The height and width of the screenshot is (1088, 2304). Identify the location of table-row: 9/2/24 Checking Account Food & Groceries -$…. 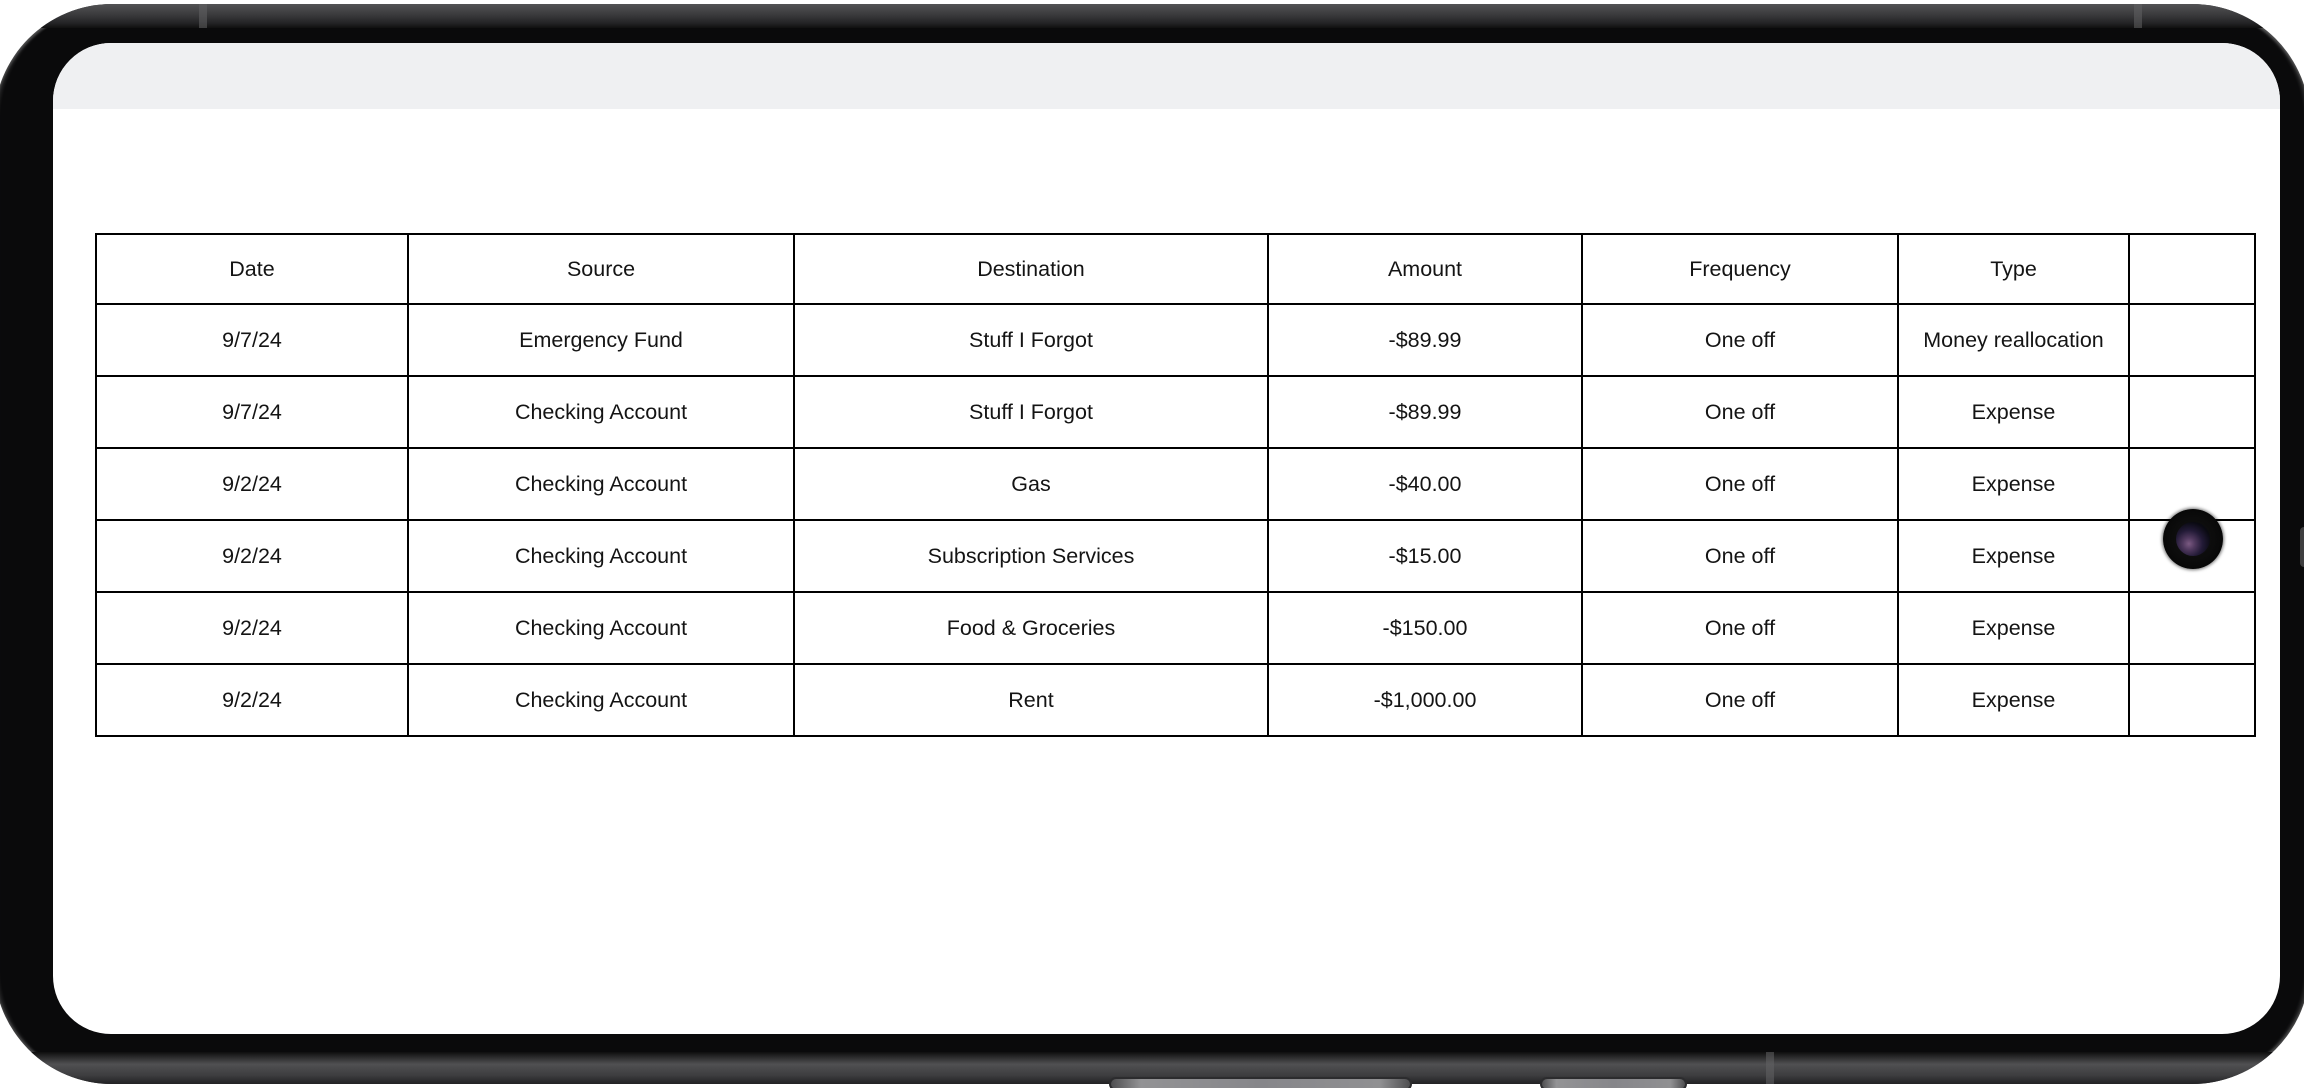
(1175, 628).